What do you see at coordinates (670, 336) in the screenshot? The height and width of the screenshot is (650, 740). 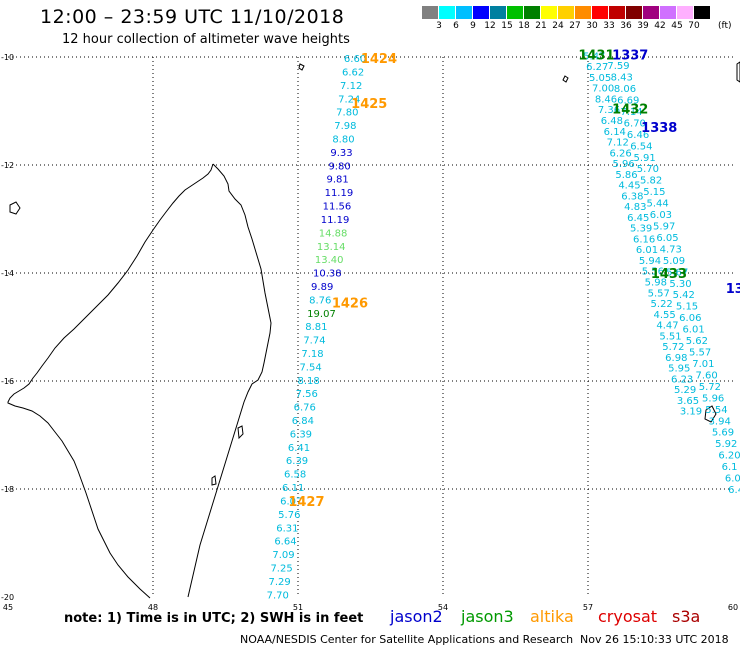 I see `swh-value: 5.51` at bounding box center [670, 336].